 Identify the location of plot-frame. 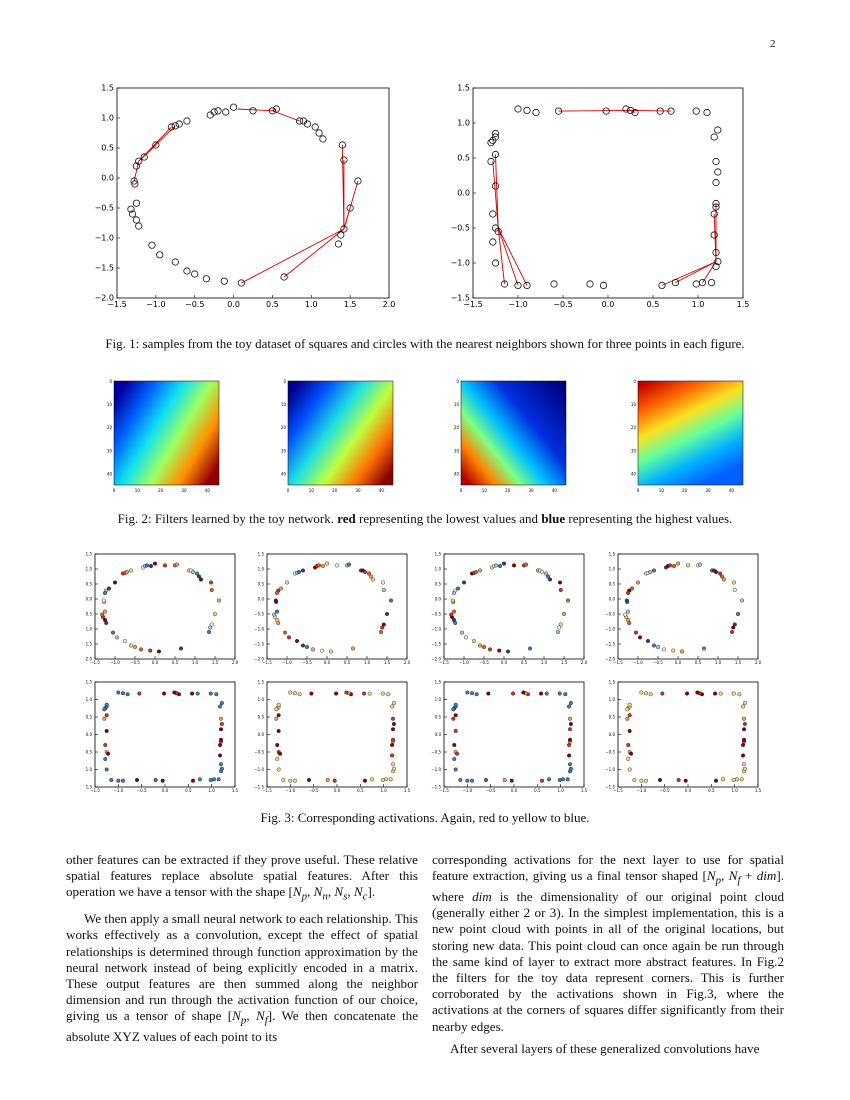
(514, 606).